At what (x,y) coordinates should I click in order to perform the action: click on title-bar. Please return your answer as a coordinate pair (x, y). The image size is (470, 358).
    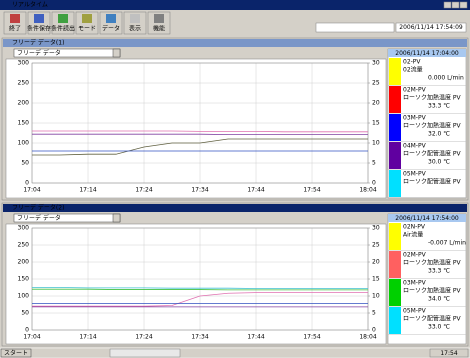
    Looking at the image, I should click on (235, 5).